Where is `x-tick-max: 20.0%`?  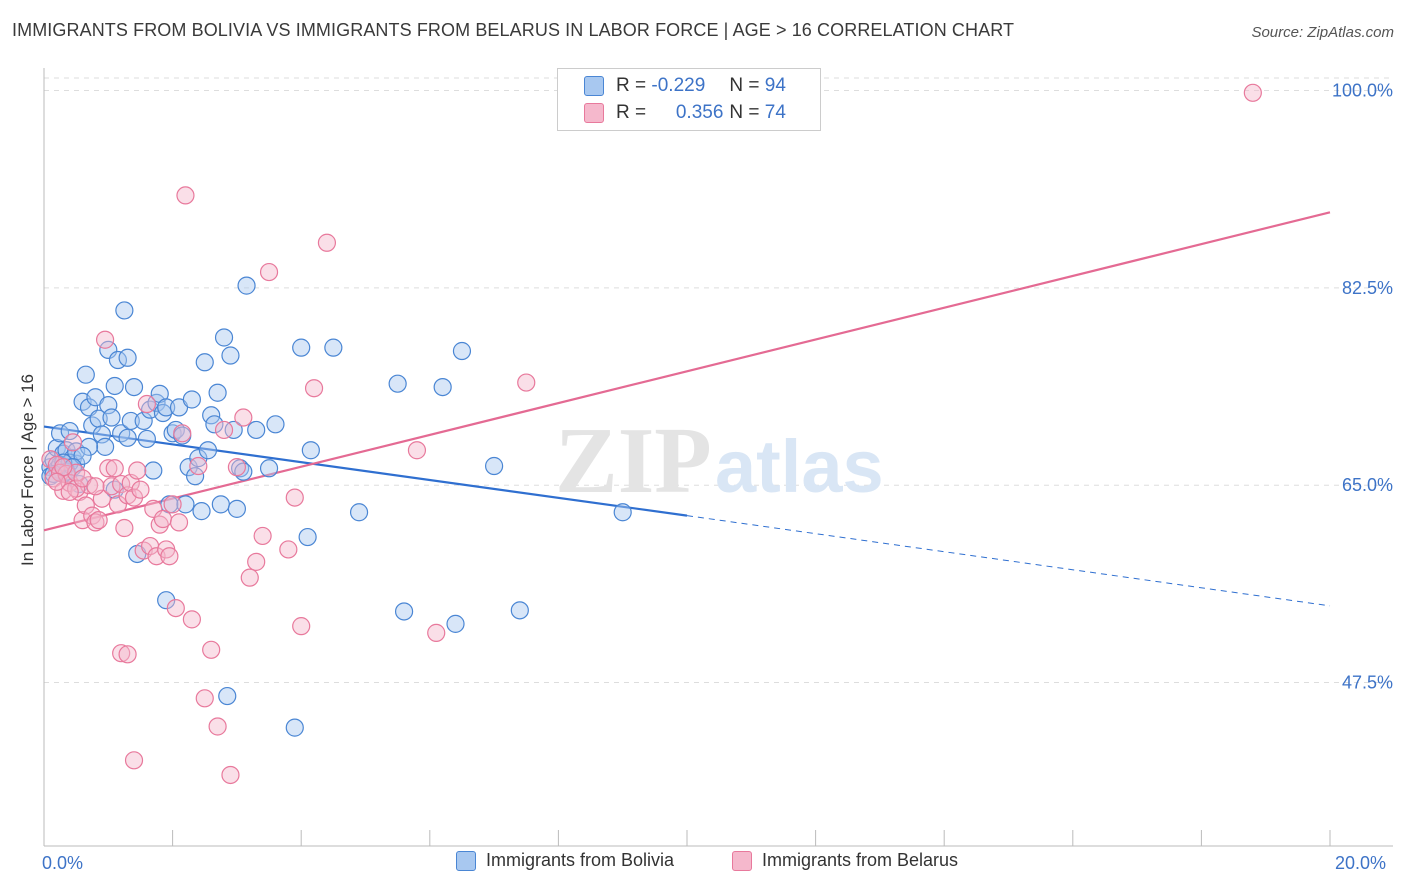
x-tick-max: 20.0% is located at coordinates (1361, 863).